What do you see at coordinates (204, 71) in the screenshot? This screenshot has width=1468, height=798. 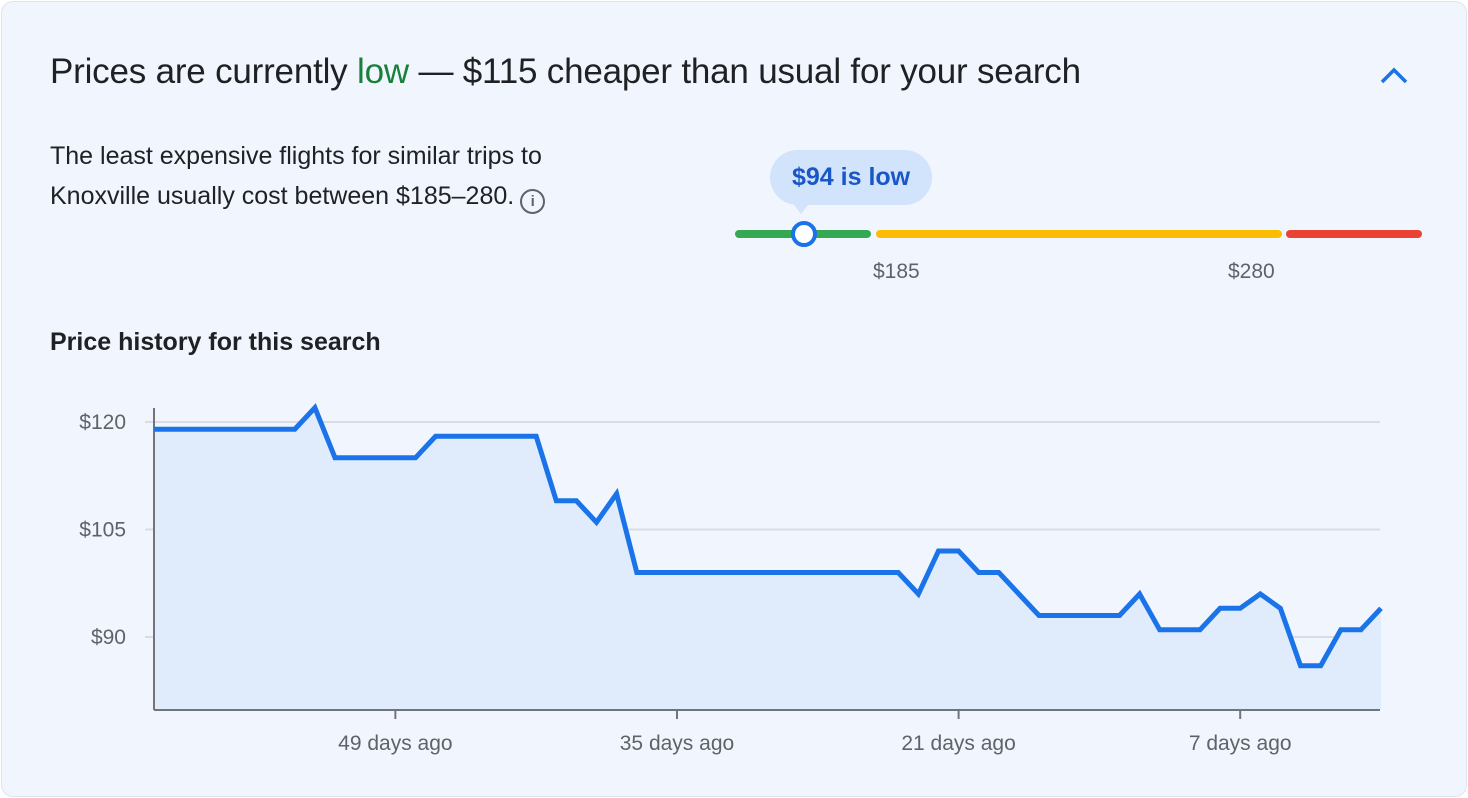 I see `heading-prefix: Prices are currently` at bounding box center [204, 71].